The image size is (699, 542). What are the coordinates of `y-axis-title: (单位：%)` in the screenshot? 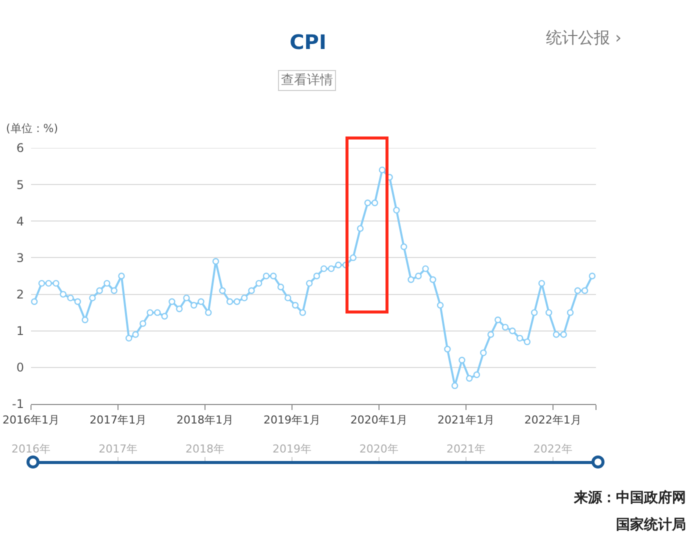 It's located at (32, 128).